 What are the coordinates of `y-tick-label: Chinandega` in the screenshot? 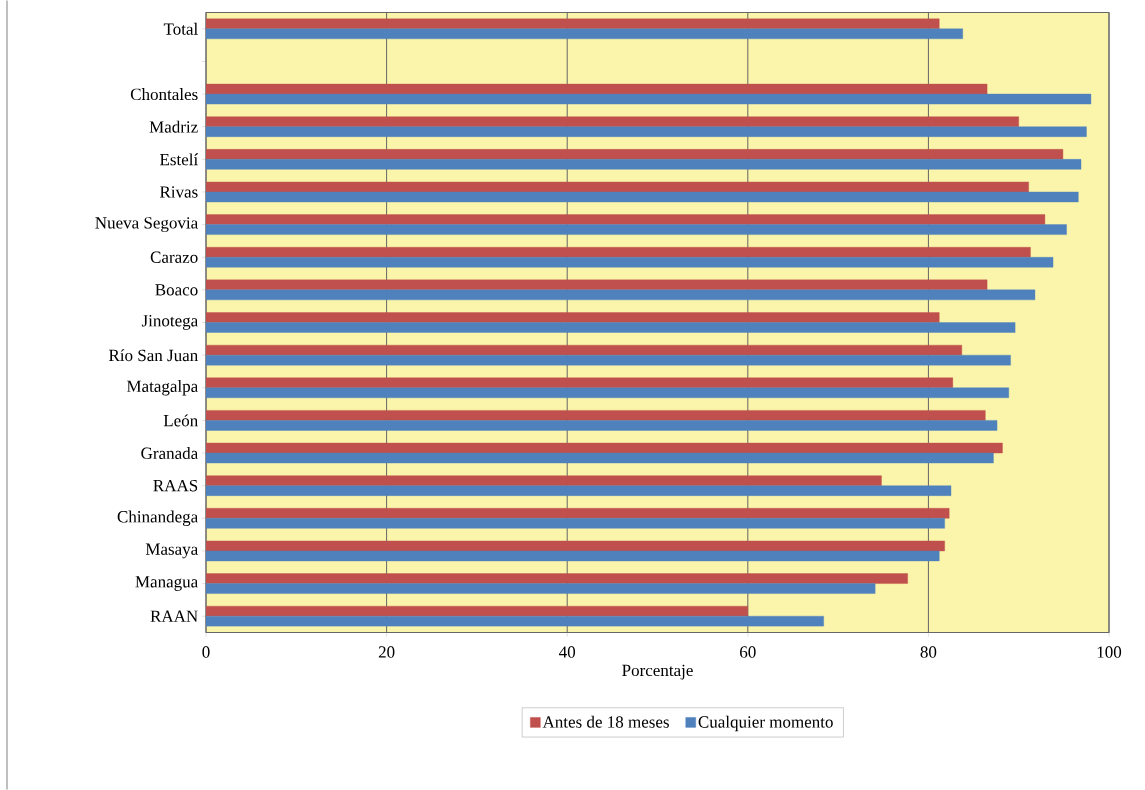 It's located at (157, 518).